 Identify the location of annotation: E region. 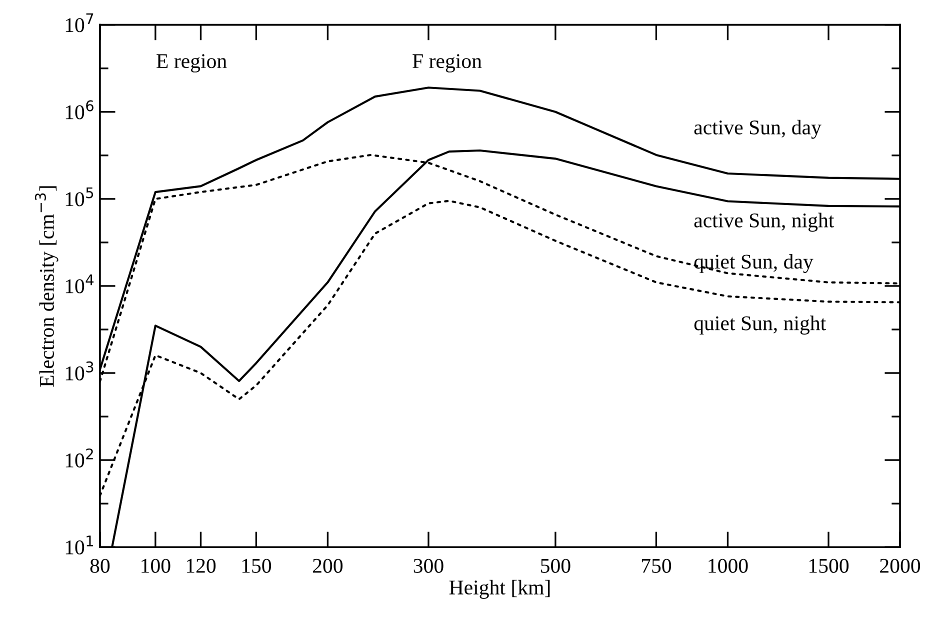
(191, 63).